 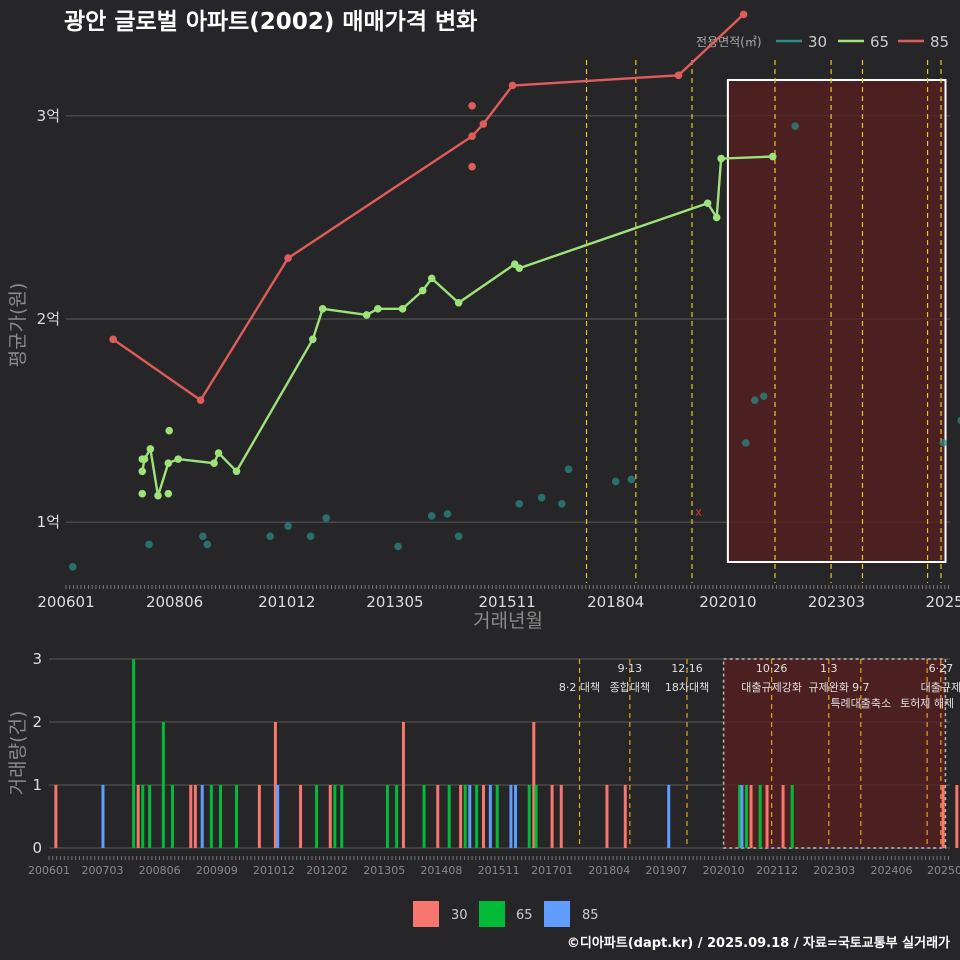 What do you see at coordinates (384, 870) in the screenshot?
I see `bar-x-tick-label-6: 201305` at bounding box center [384, 870].